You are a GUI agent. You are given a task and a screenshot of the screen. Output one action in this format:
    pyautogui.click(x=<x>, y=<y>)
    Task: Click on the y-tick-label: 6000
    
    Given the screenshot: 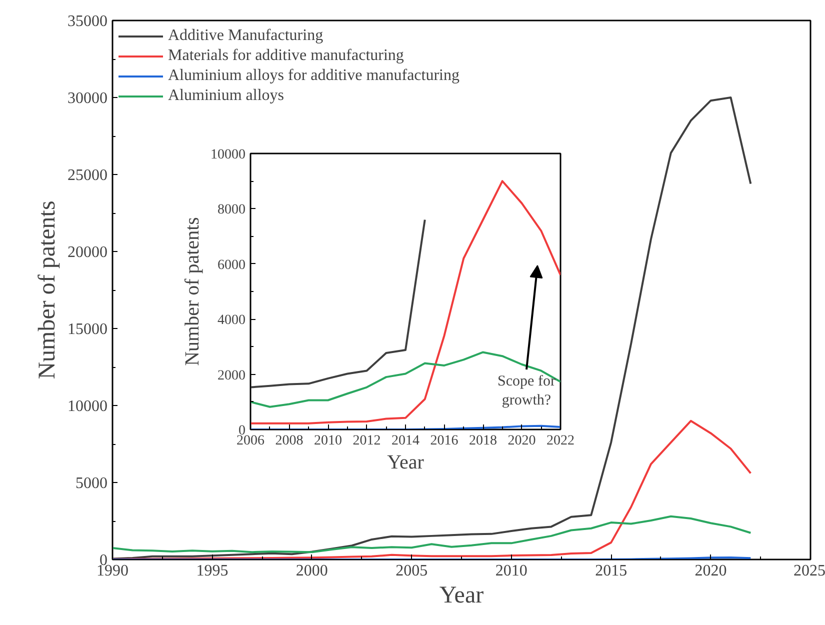 What is the action you would take?
    pyautogui.click(x=232, y=265)
    